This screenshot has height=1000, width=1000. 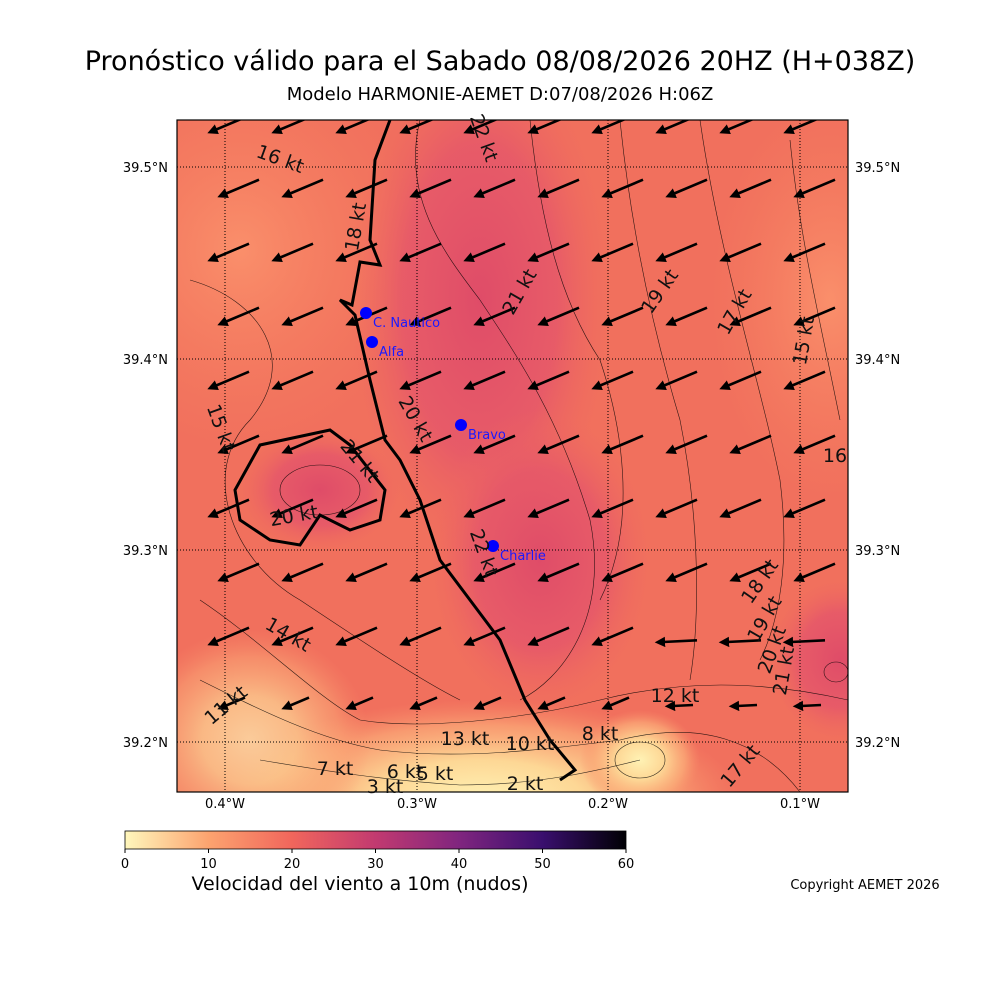 I want to click on colorbar-tick-label: 40, so click(x=459, y=864).